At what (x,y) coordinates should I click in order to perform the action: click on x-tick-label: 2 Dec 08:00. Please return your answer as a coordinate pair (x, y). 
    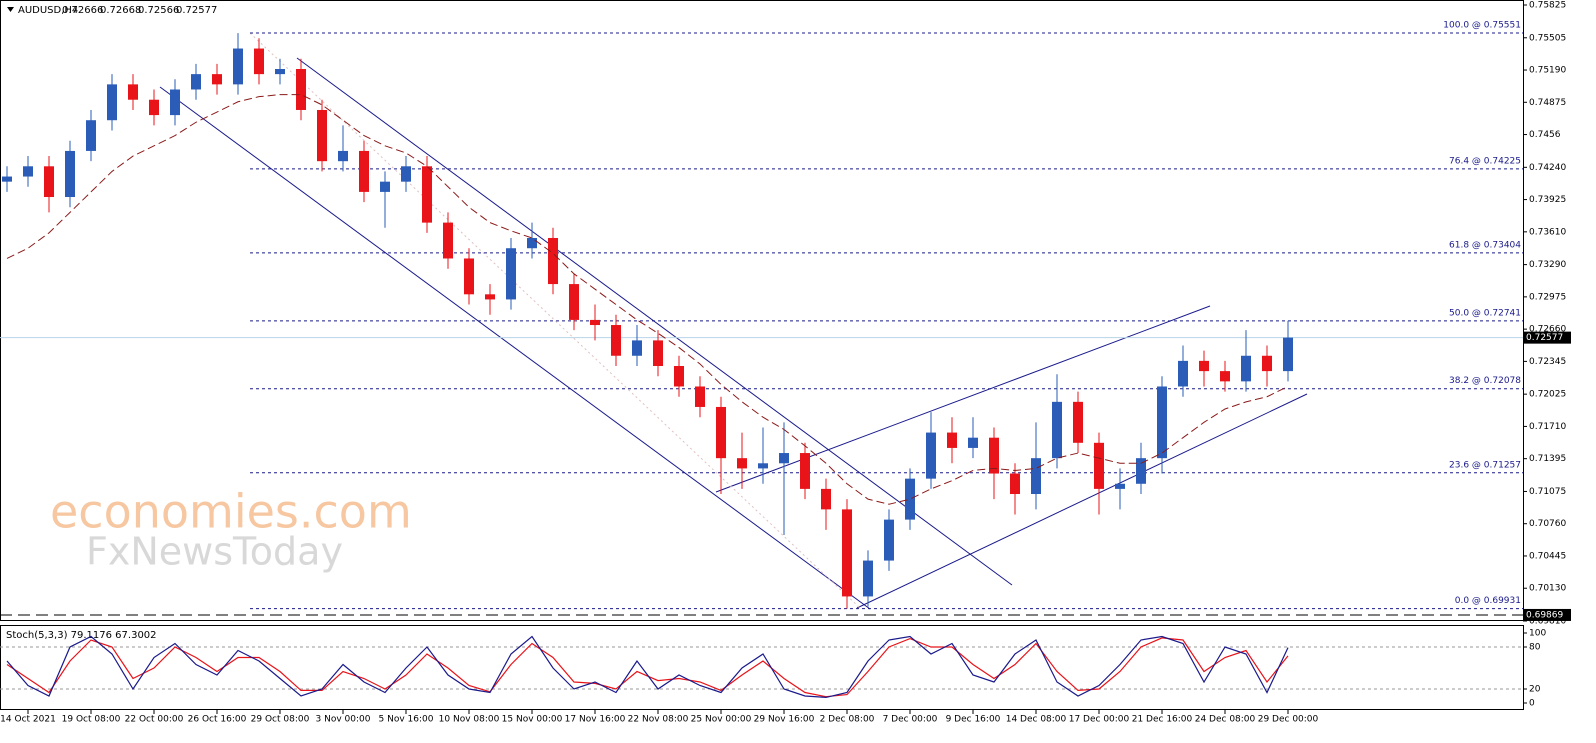
    Looking at the image, I should click on (847, 720).